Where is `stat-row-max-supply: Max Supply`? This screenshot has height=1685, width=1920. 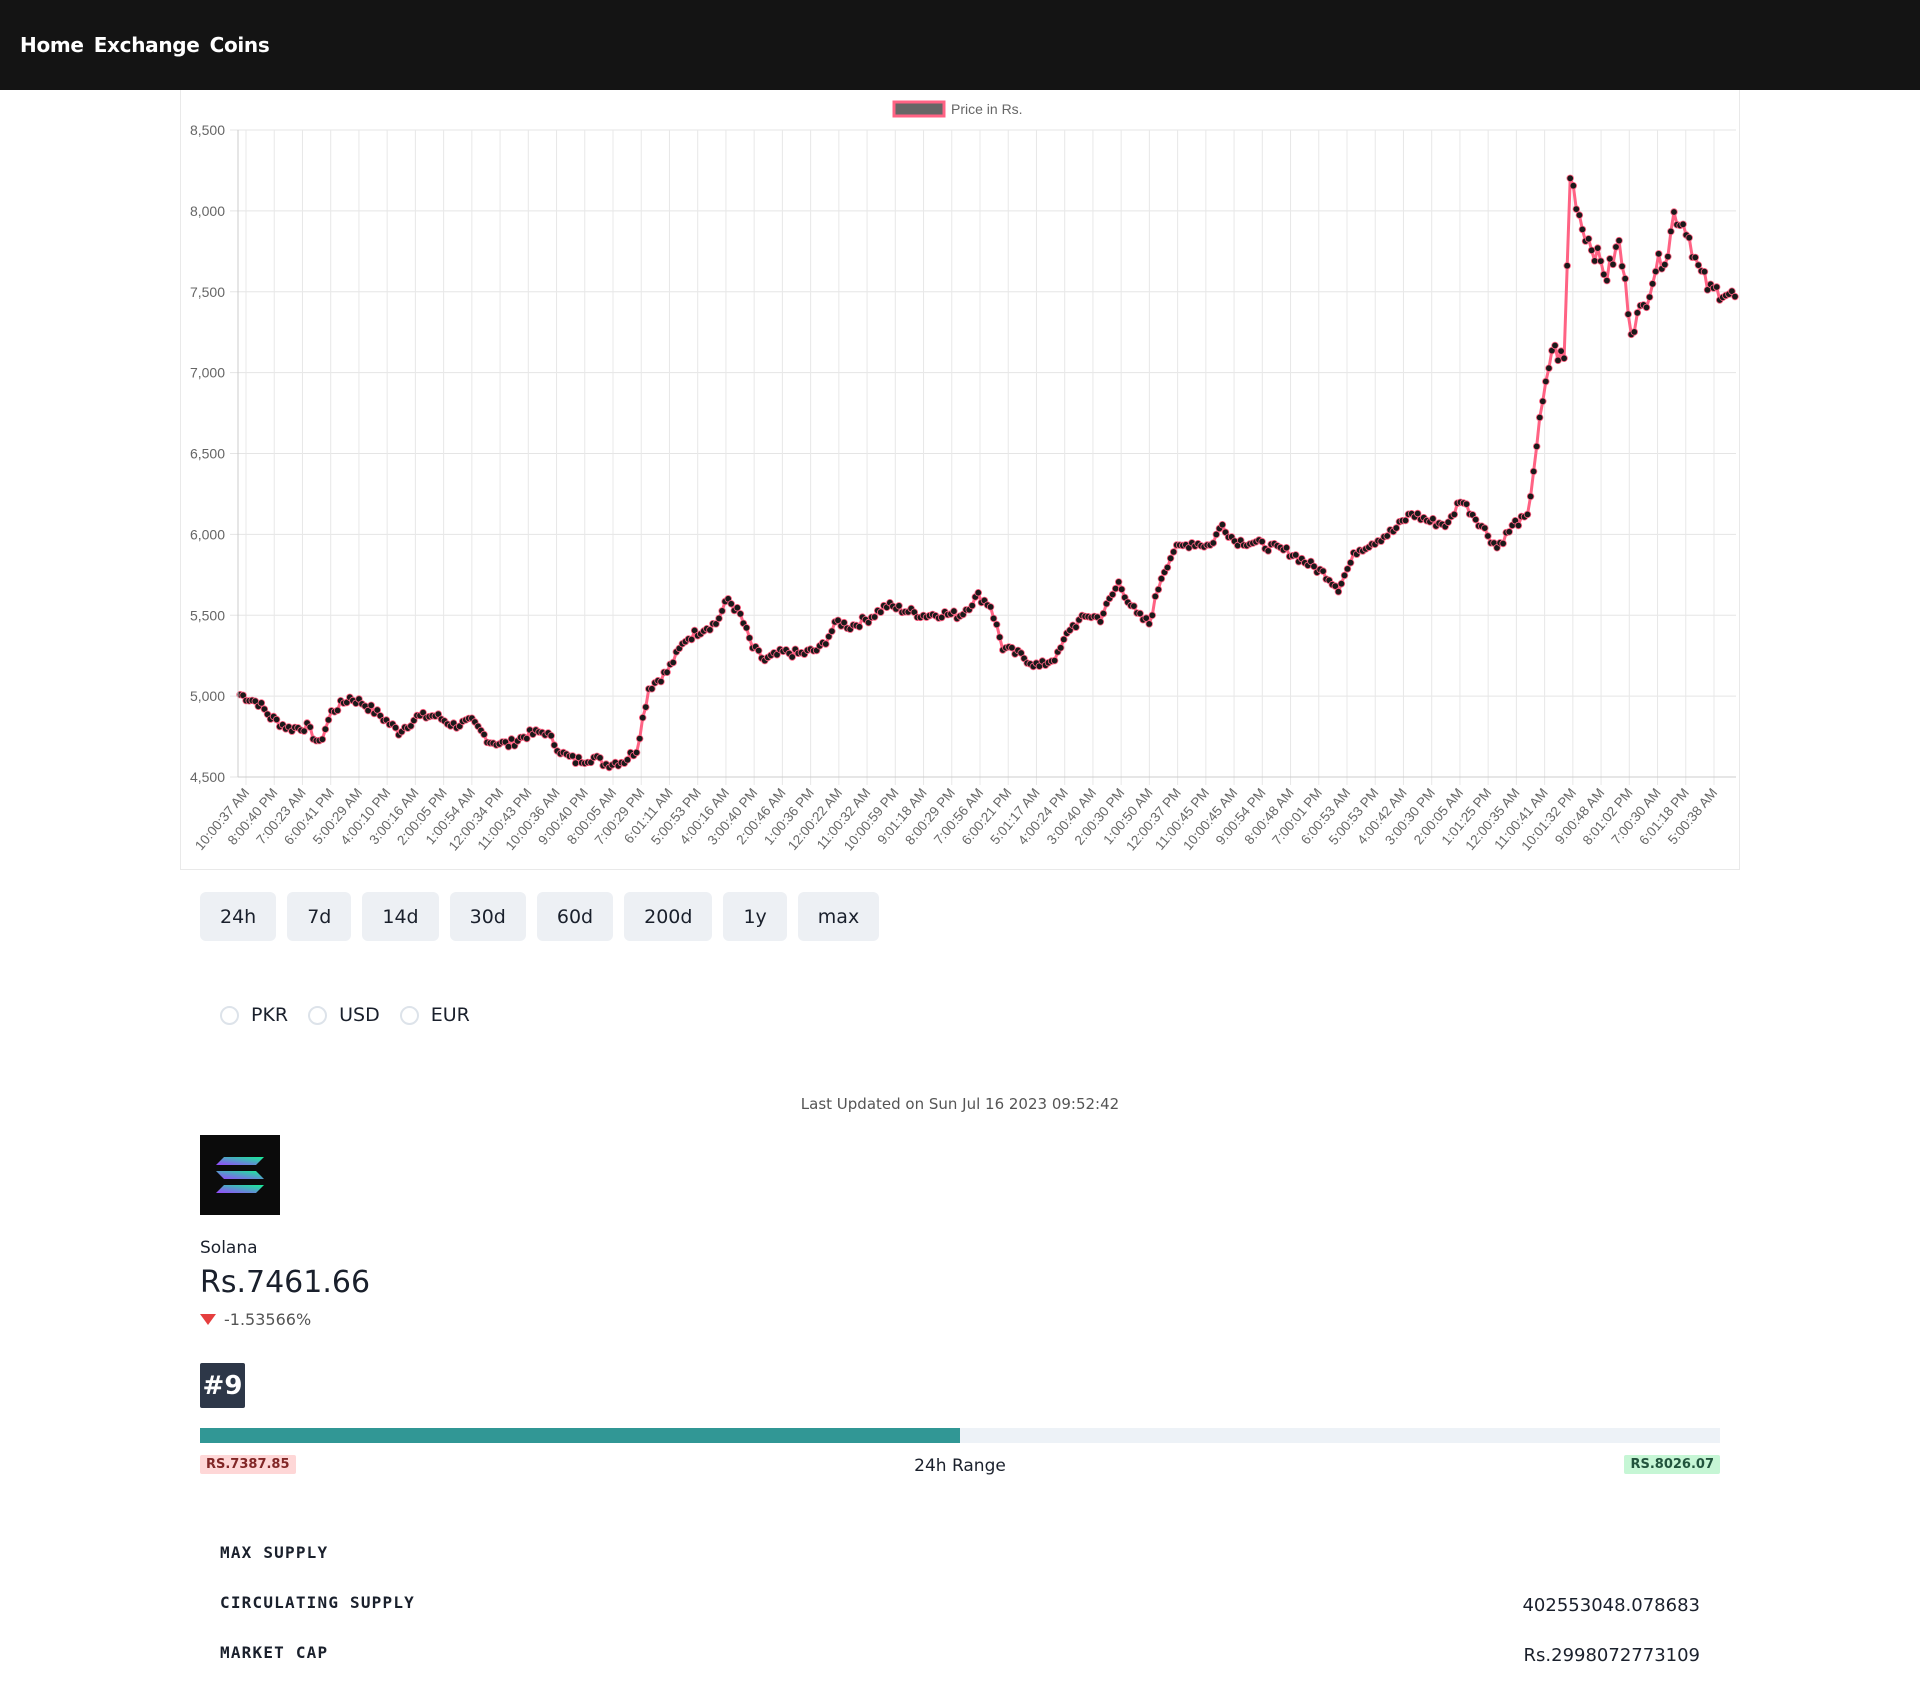 stat-row-max-supply: Max Supply is located at coordinates (960, 1560).